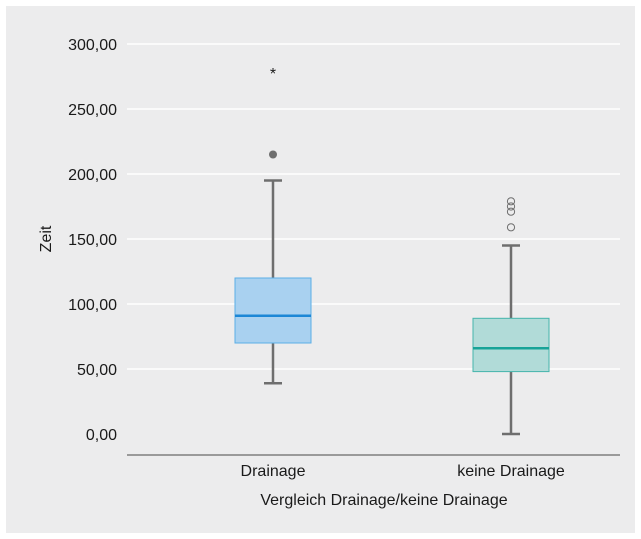 Image resolution: width=641 pixels, height=539 pixels. What do you see at coordinates (383, 500) in the screenshot?
I see `x-axis-title: Vergleich Drainage/keine Drainage` at bounding box center [383, 500].